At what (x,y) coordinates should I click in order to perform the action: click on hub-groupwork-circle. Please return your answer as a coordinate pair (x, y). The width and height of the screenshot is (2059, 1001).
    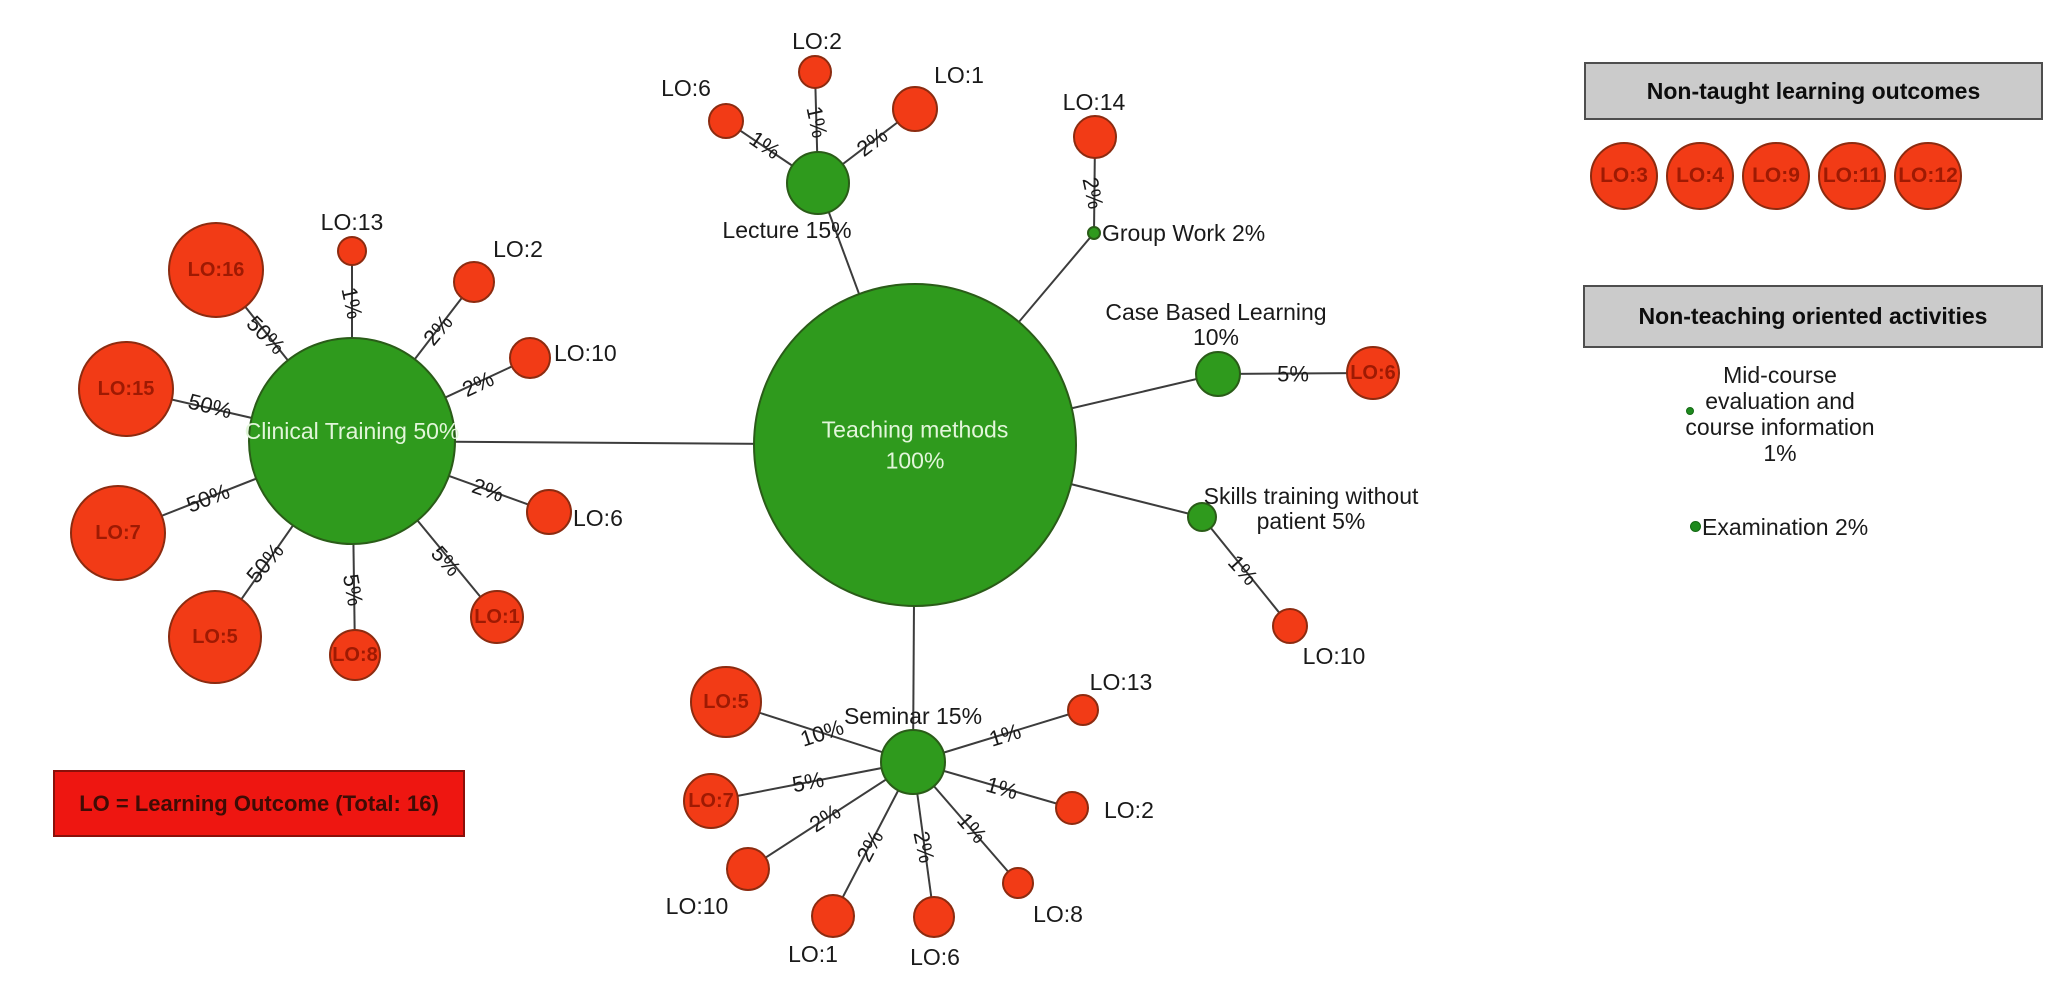
    Looking at the image, I should click on (1094, 233).